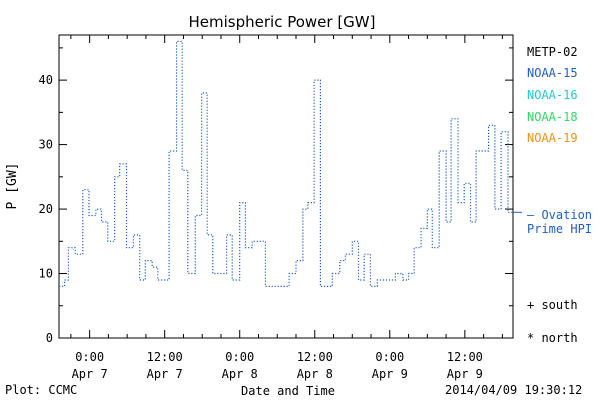 This screenshot has height=400, width=600. Describe the element at coordinates (46, 209) in the screenshot. I see `y-tick-label: 20` at that location.